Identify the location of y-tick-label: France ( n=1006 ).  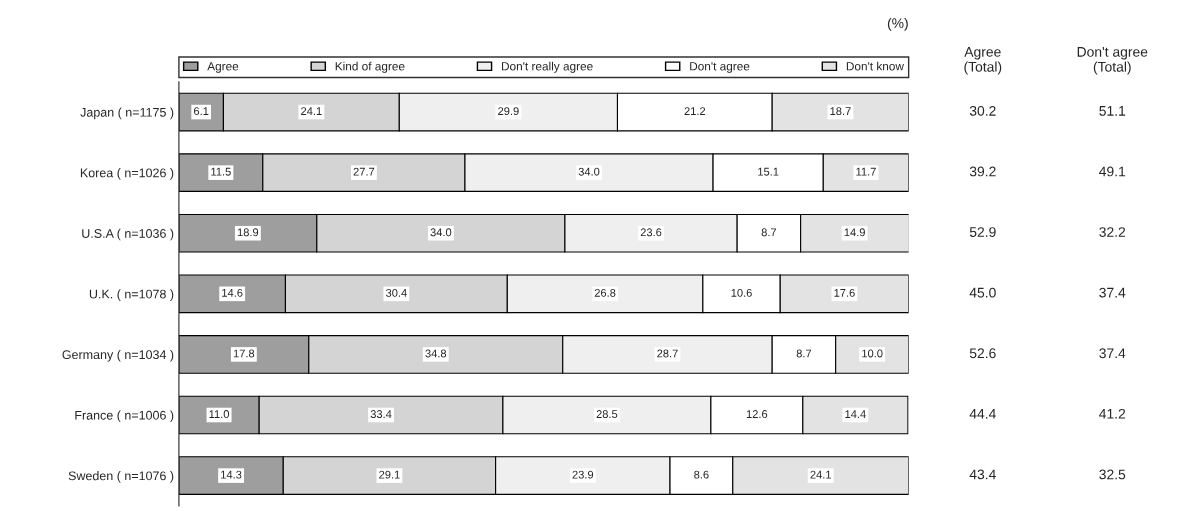
(124, 416).